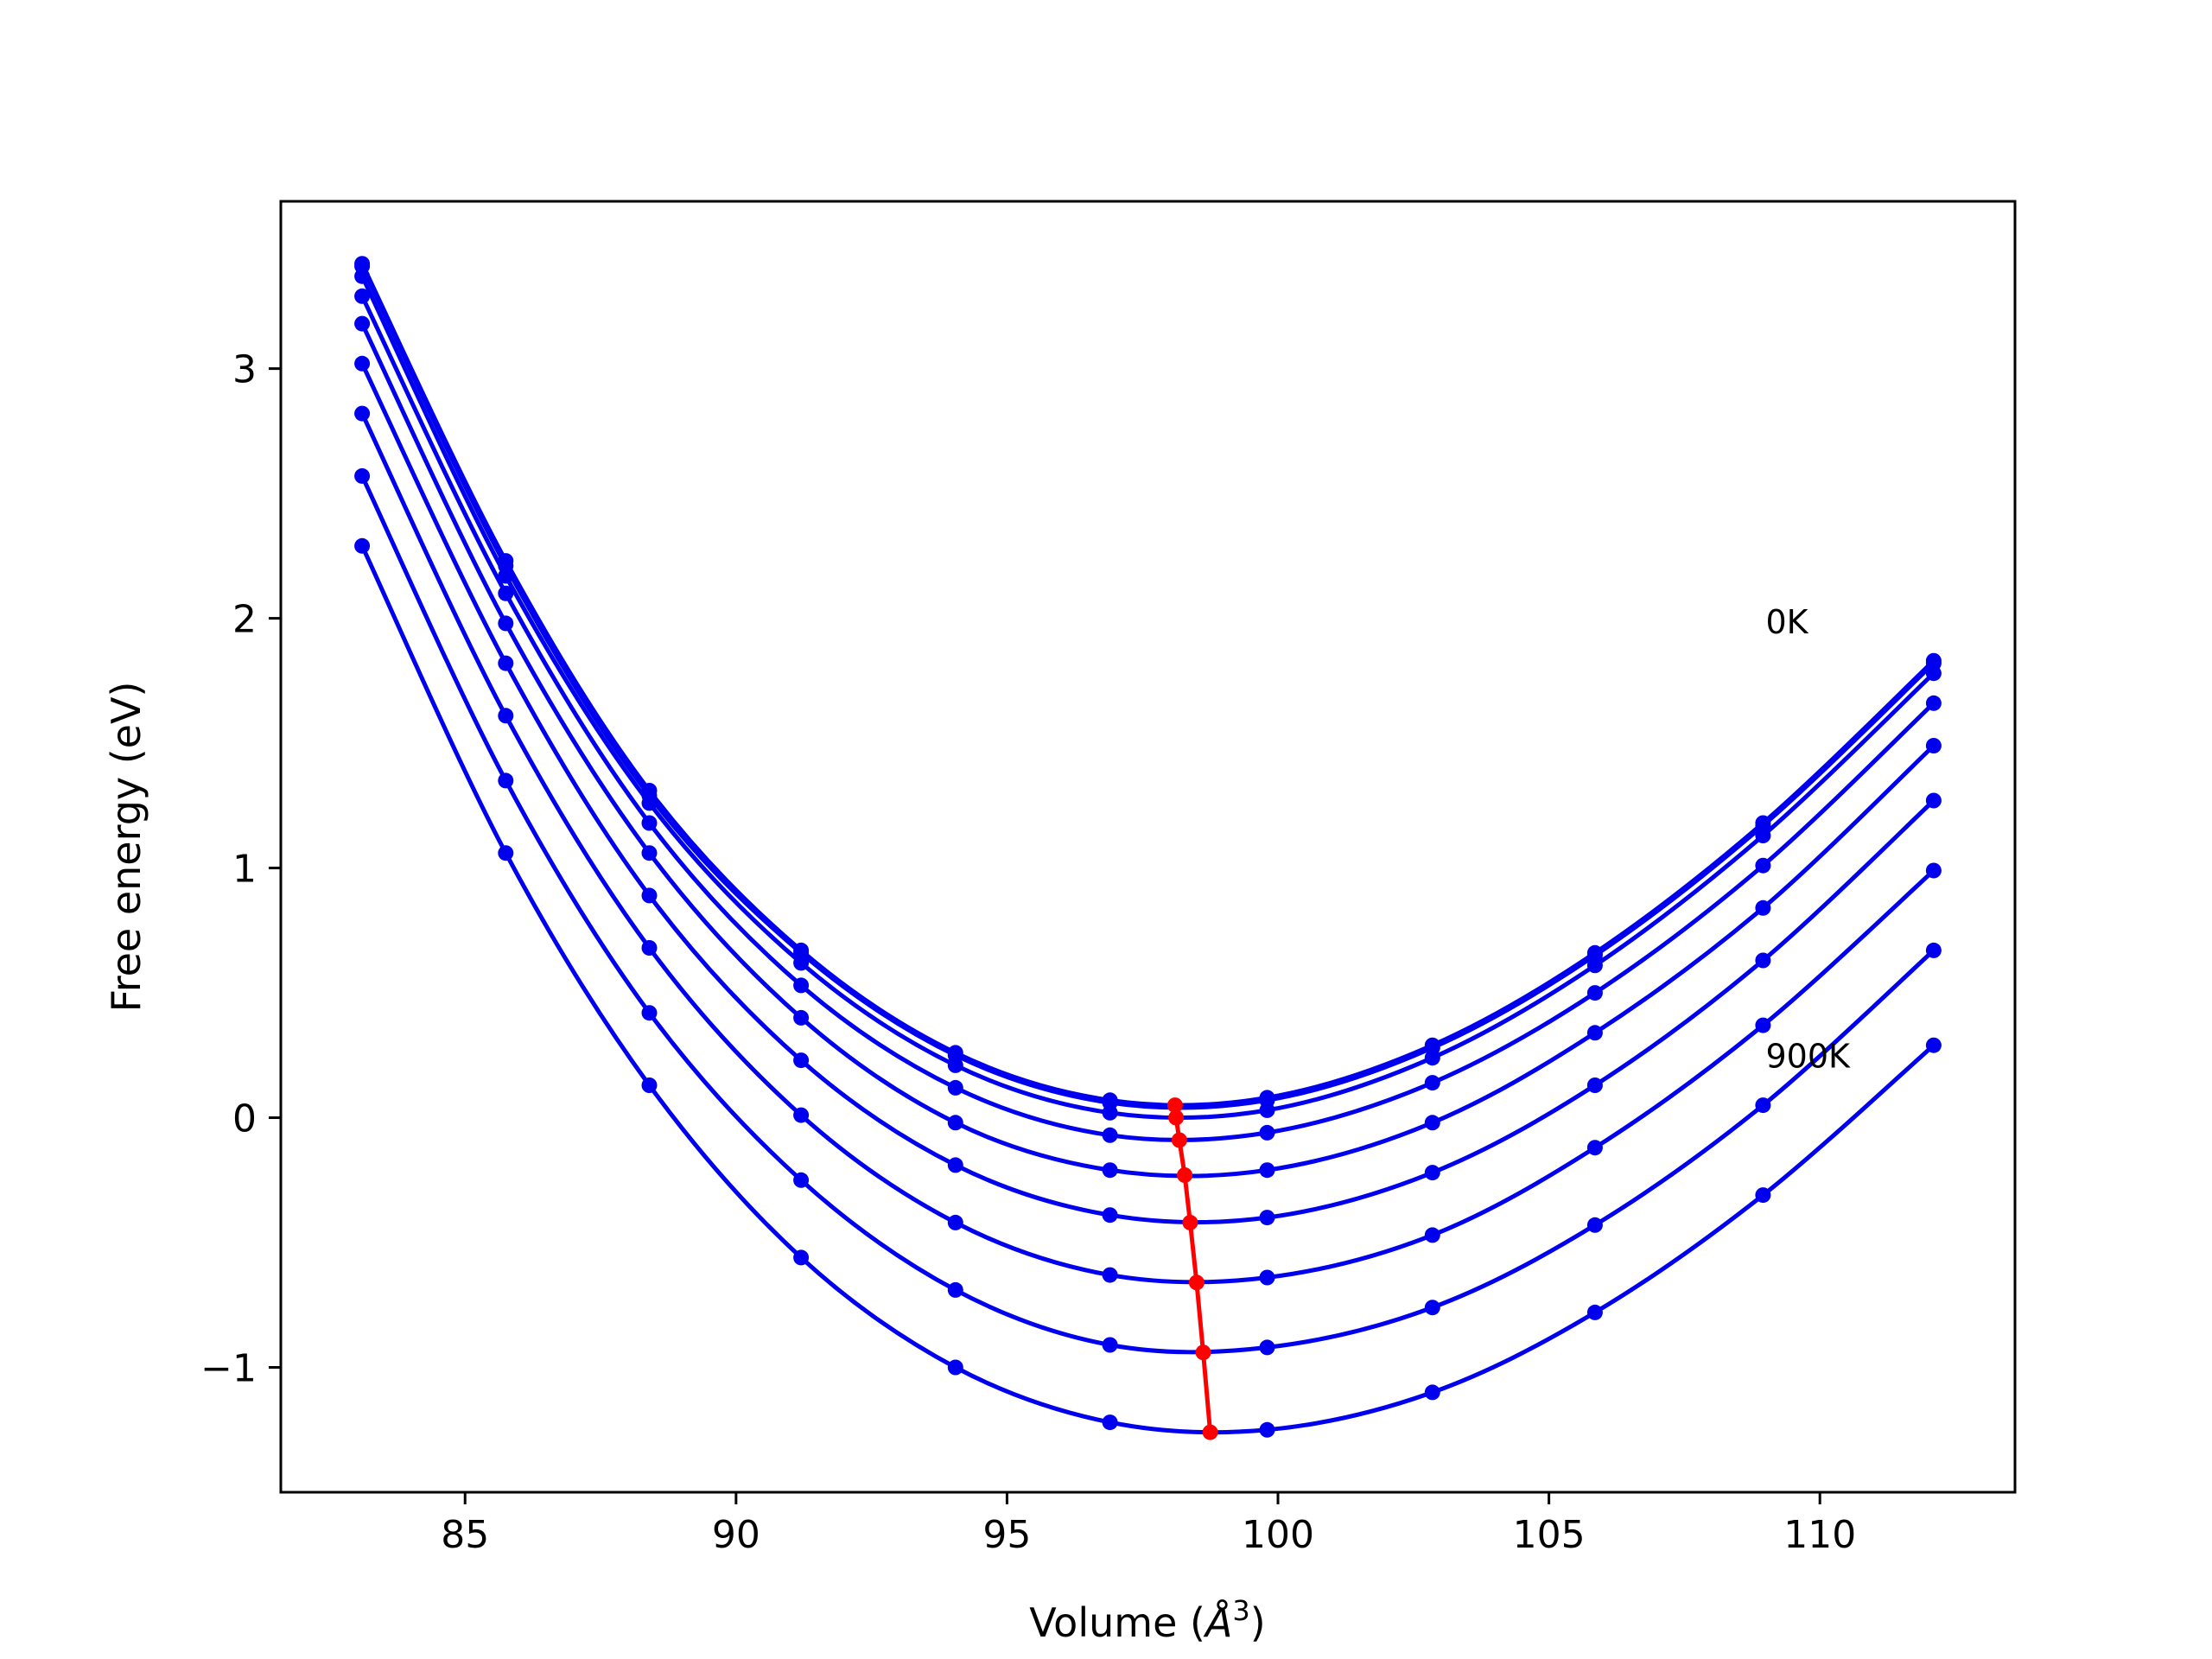  I want to click on x-tick-label: 85, so click(465, 1535).